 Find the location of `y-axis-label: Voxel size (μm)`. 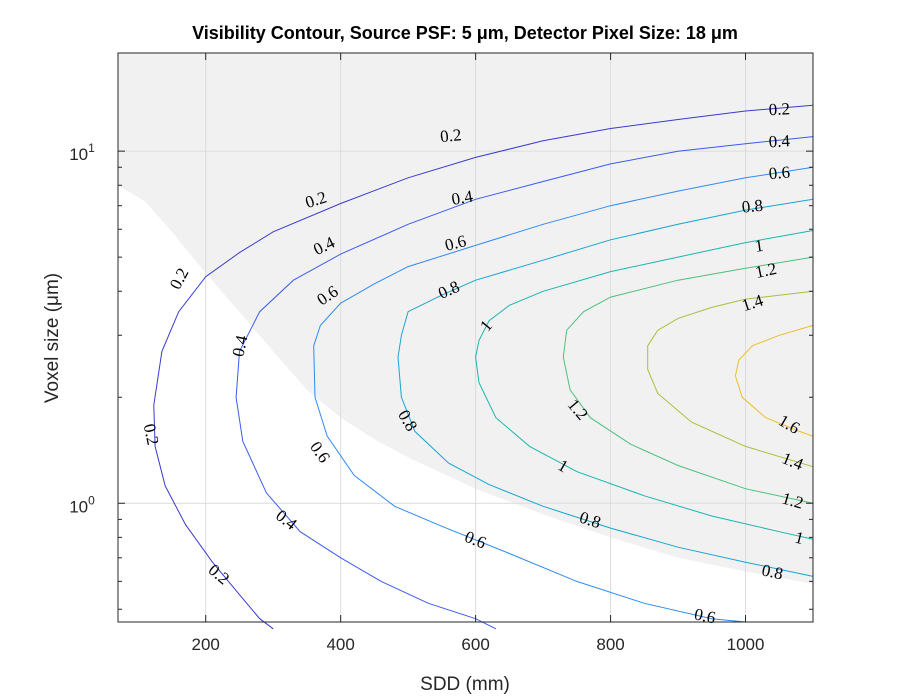

y-axis-label: Voxel size (μm) is located at coordinates (52, 338).